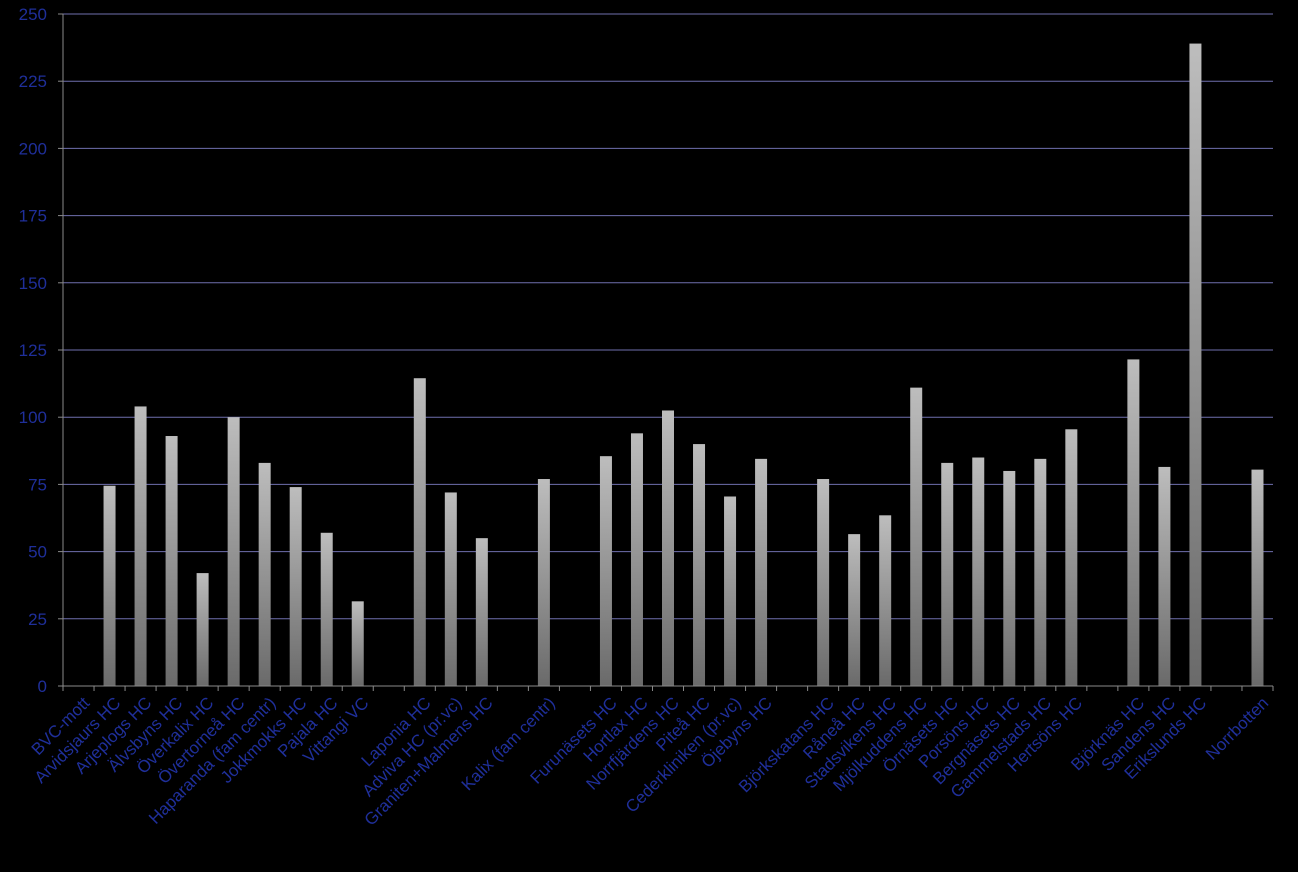  I want to click on y-tick-label: 25, so click(37, 619).